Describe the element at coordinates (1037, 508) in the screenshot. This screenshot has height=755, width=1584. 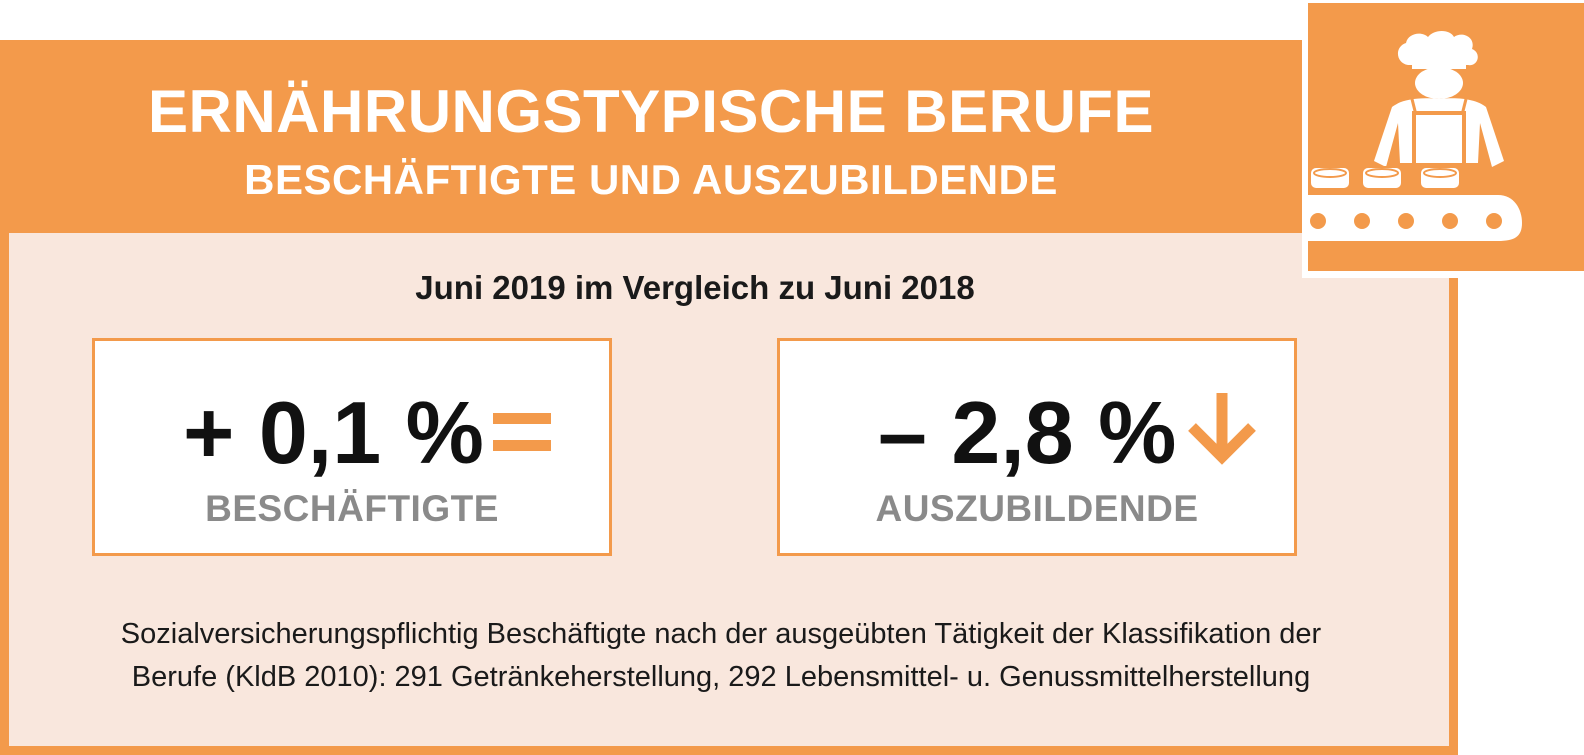
I see `stat-label: AUSZUBILDENDE` at that location.